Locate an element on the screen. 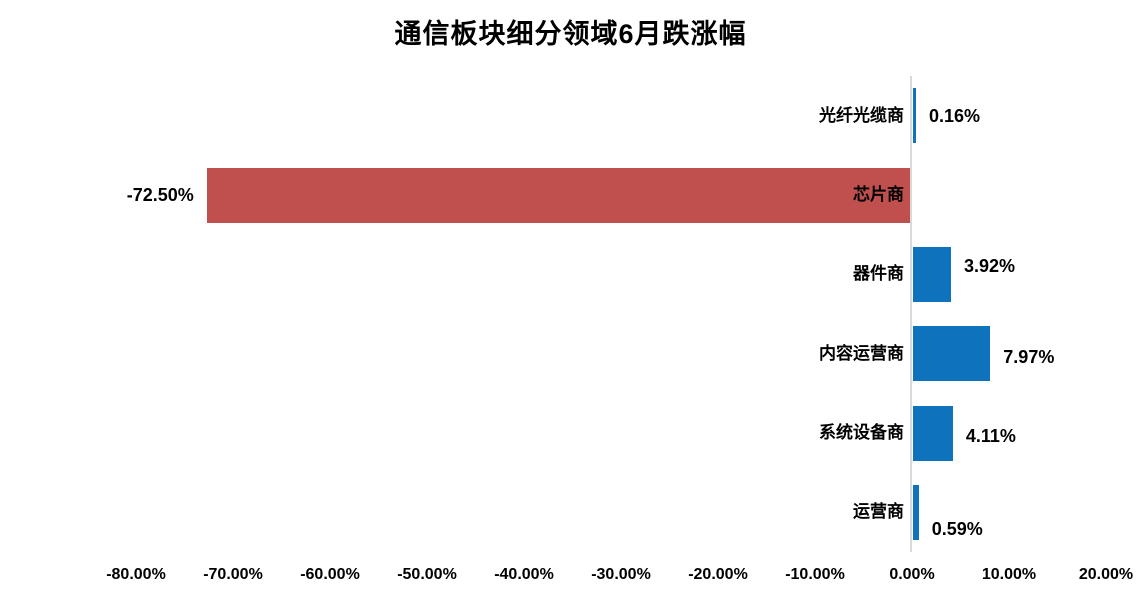  value-label: 0.16% is located at coordinates (955, 115).